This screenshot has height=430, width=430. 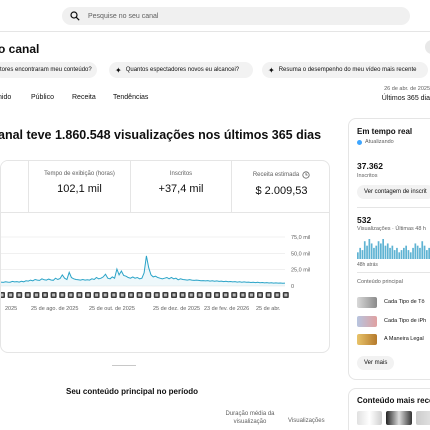 What do you see at coordinates (79, 183) in the screenshot?
I see `metric-tab-watch-time: Tempo de exibição (horas) 102,1 mil` at bounding box center [79, 183].